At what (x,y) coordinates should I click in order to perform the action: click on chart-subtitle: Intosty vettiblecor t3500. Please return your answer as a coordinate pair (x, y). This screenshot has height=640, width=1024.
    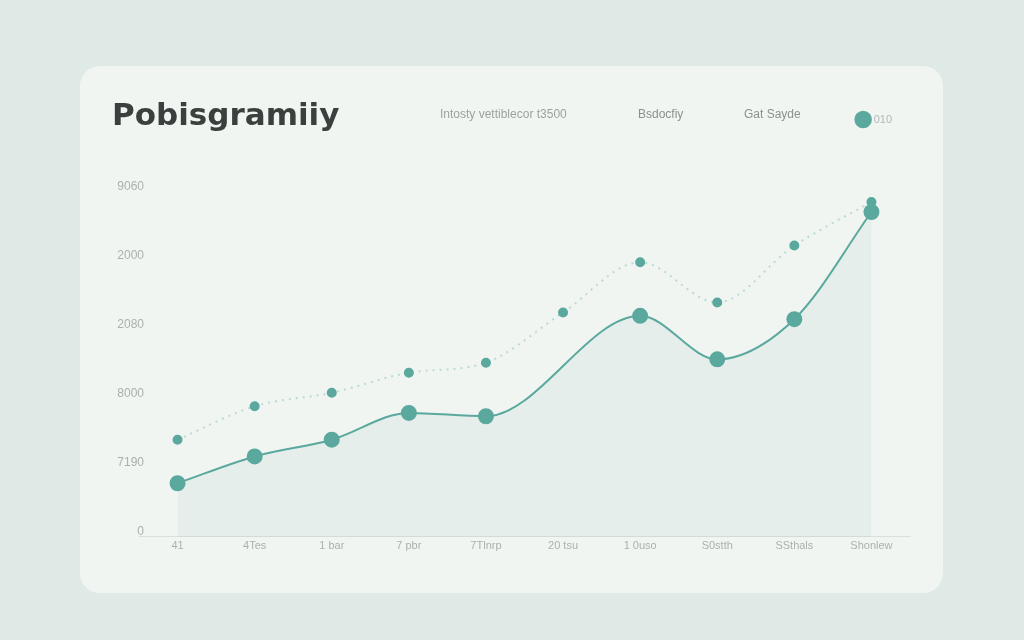
    Looking at the image, I should click on (503, 114).